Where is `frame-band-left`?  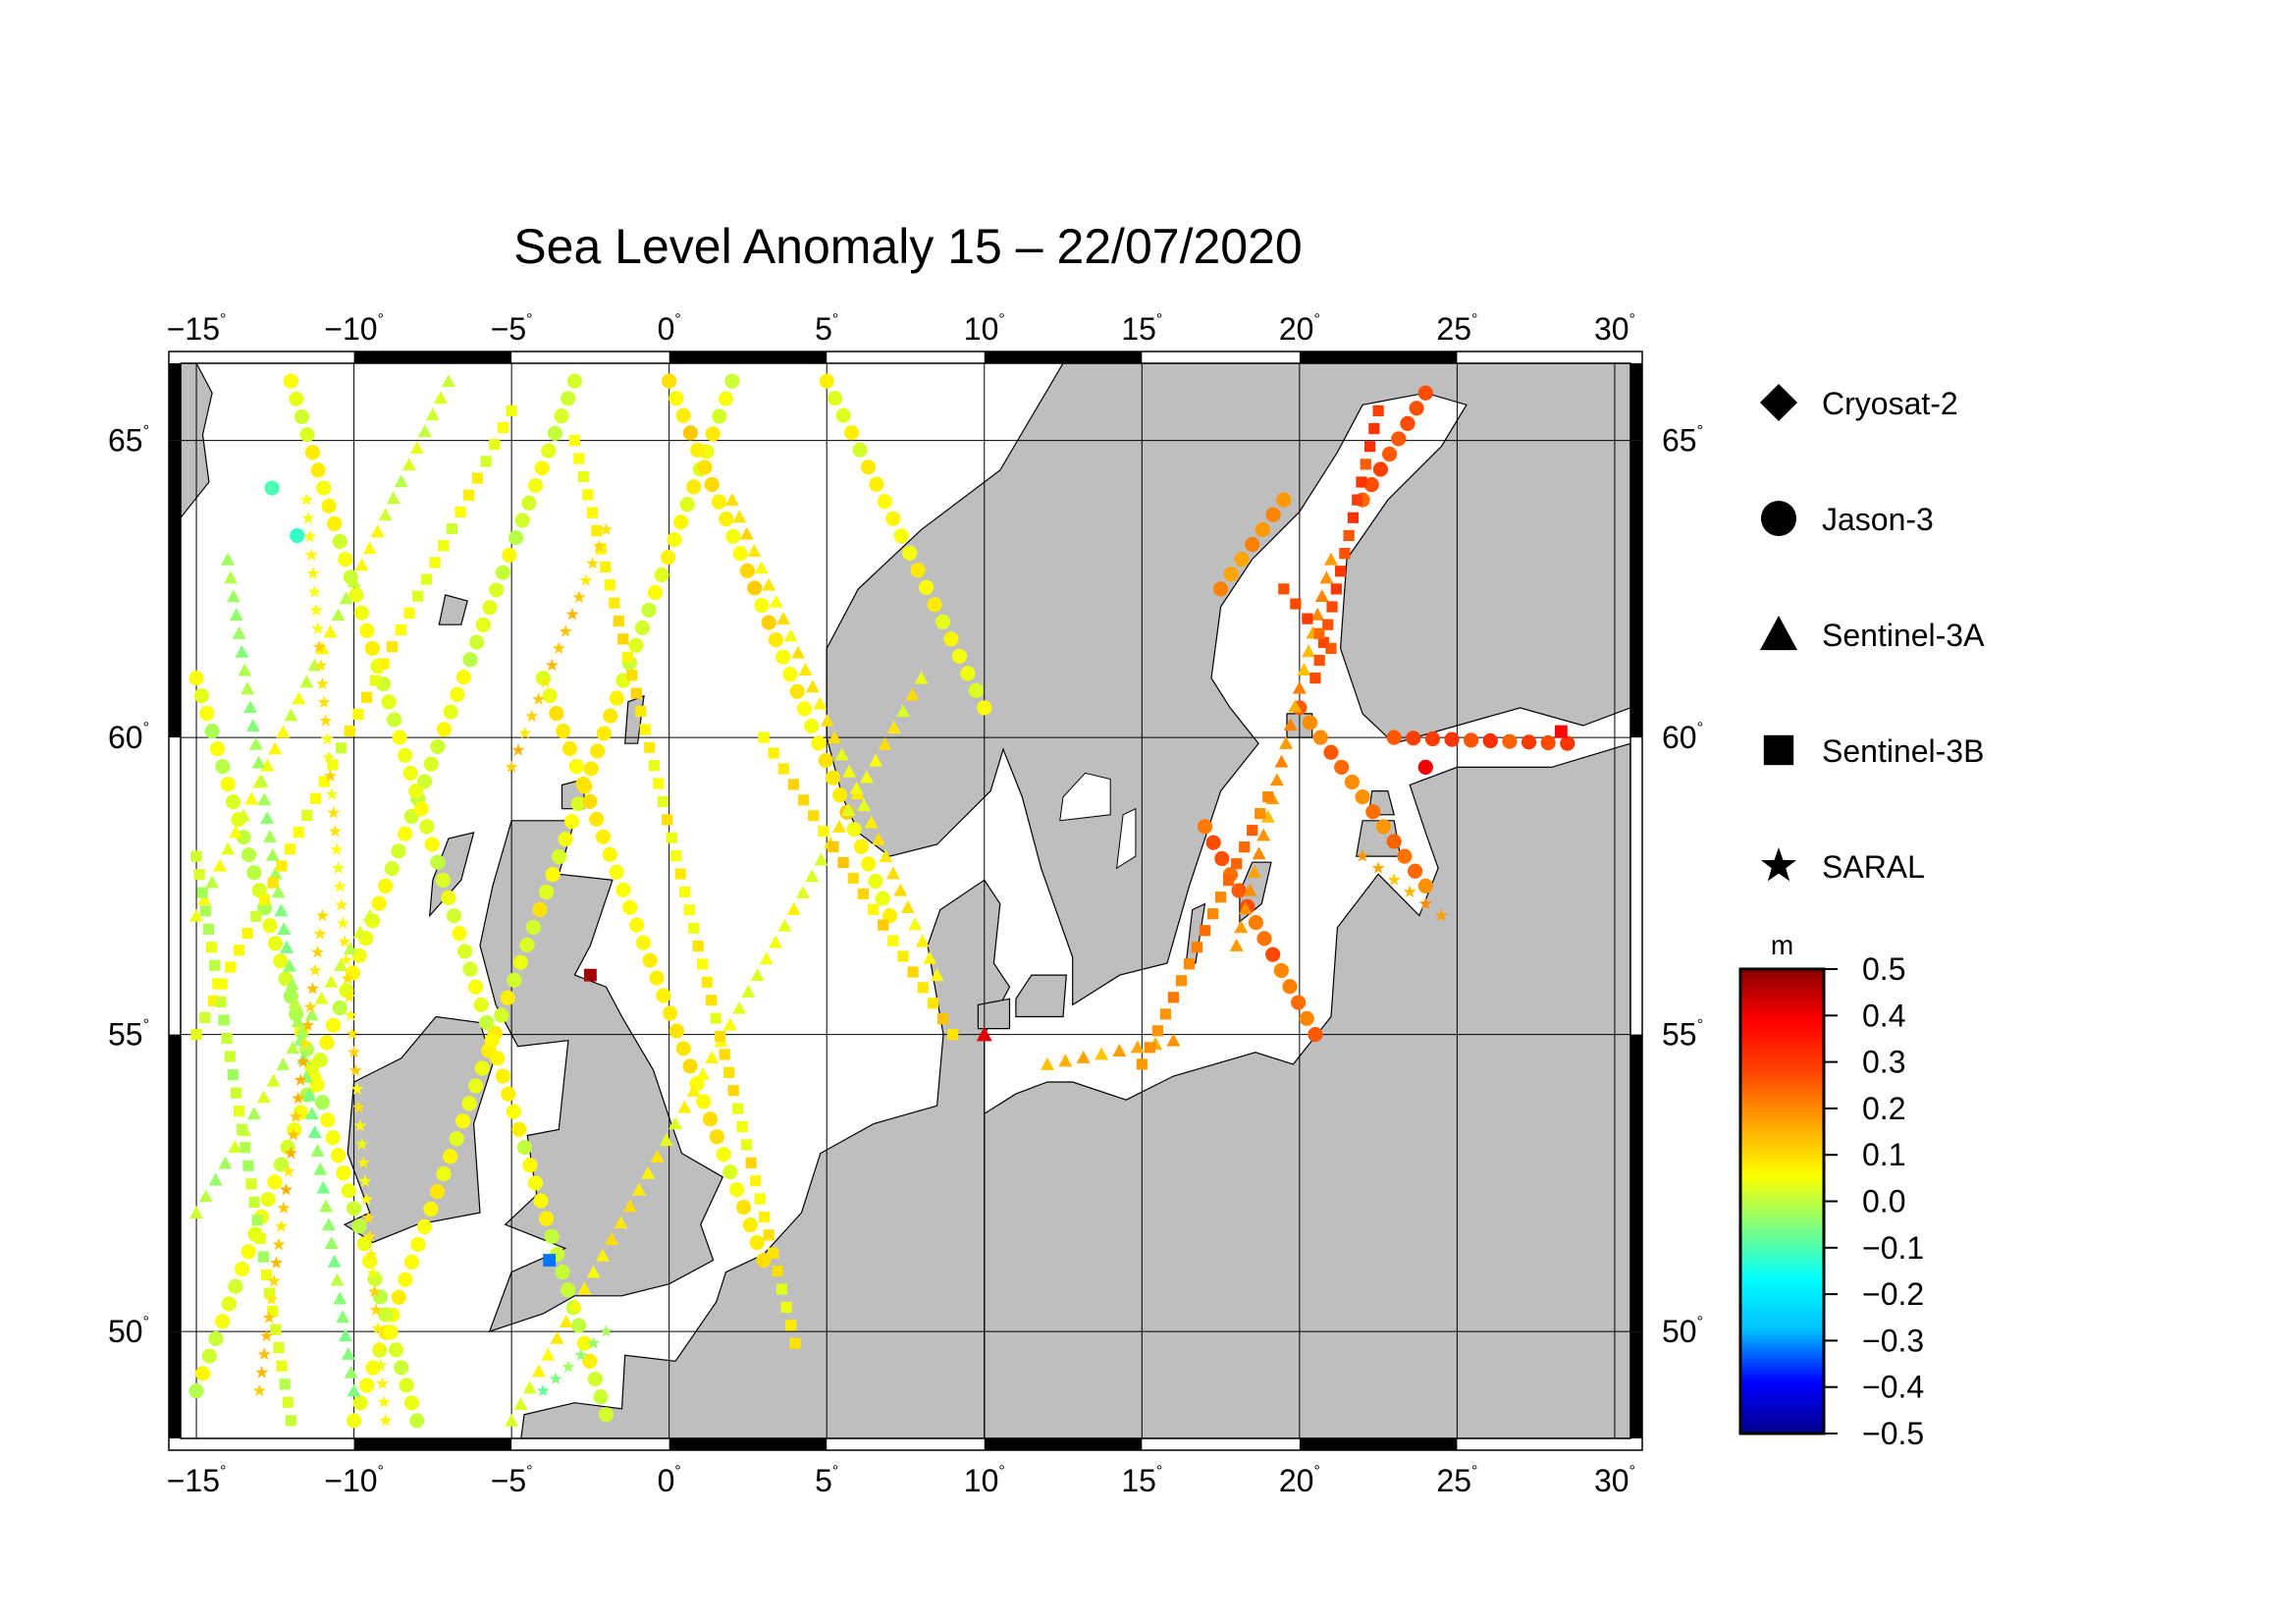
frame-band-left is located at coordinates (175, 1183).